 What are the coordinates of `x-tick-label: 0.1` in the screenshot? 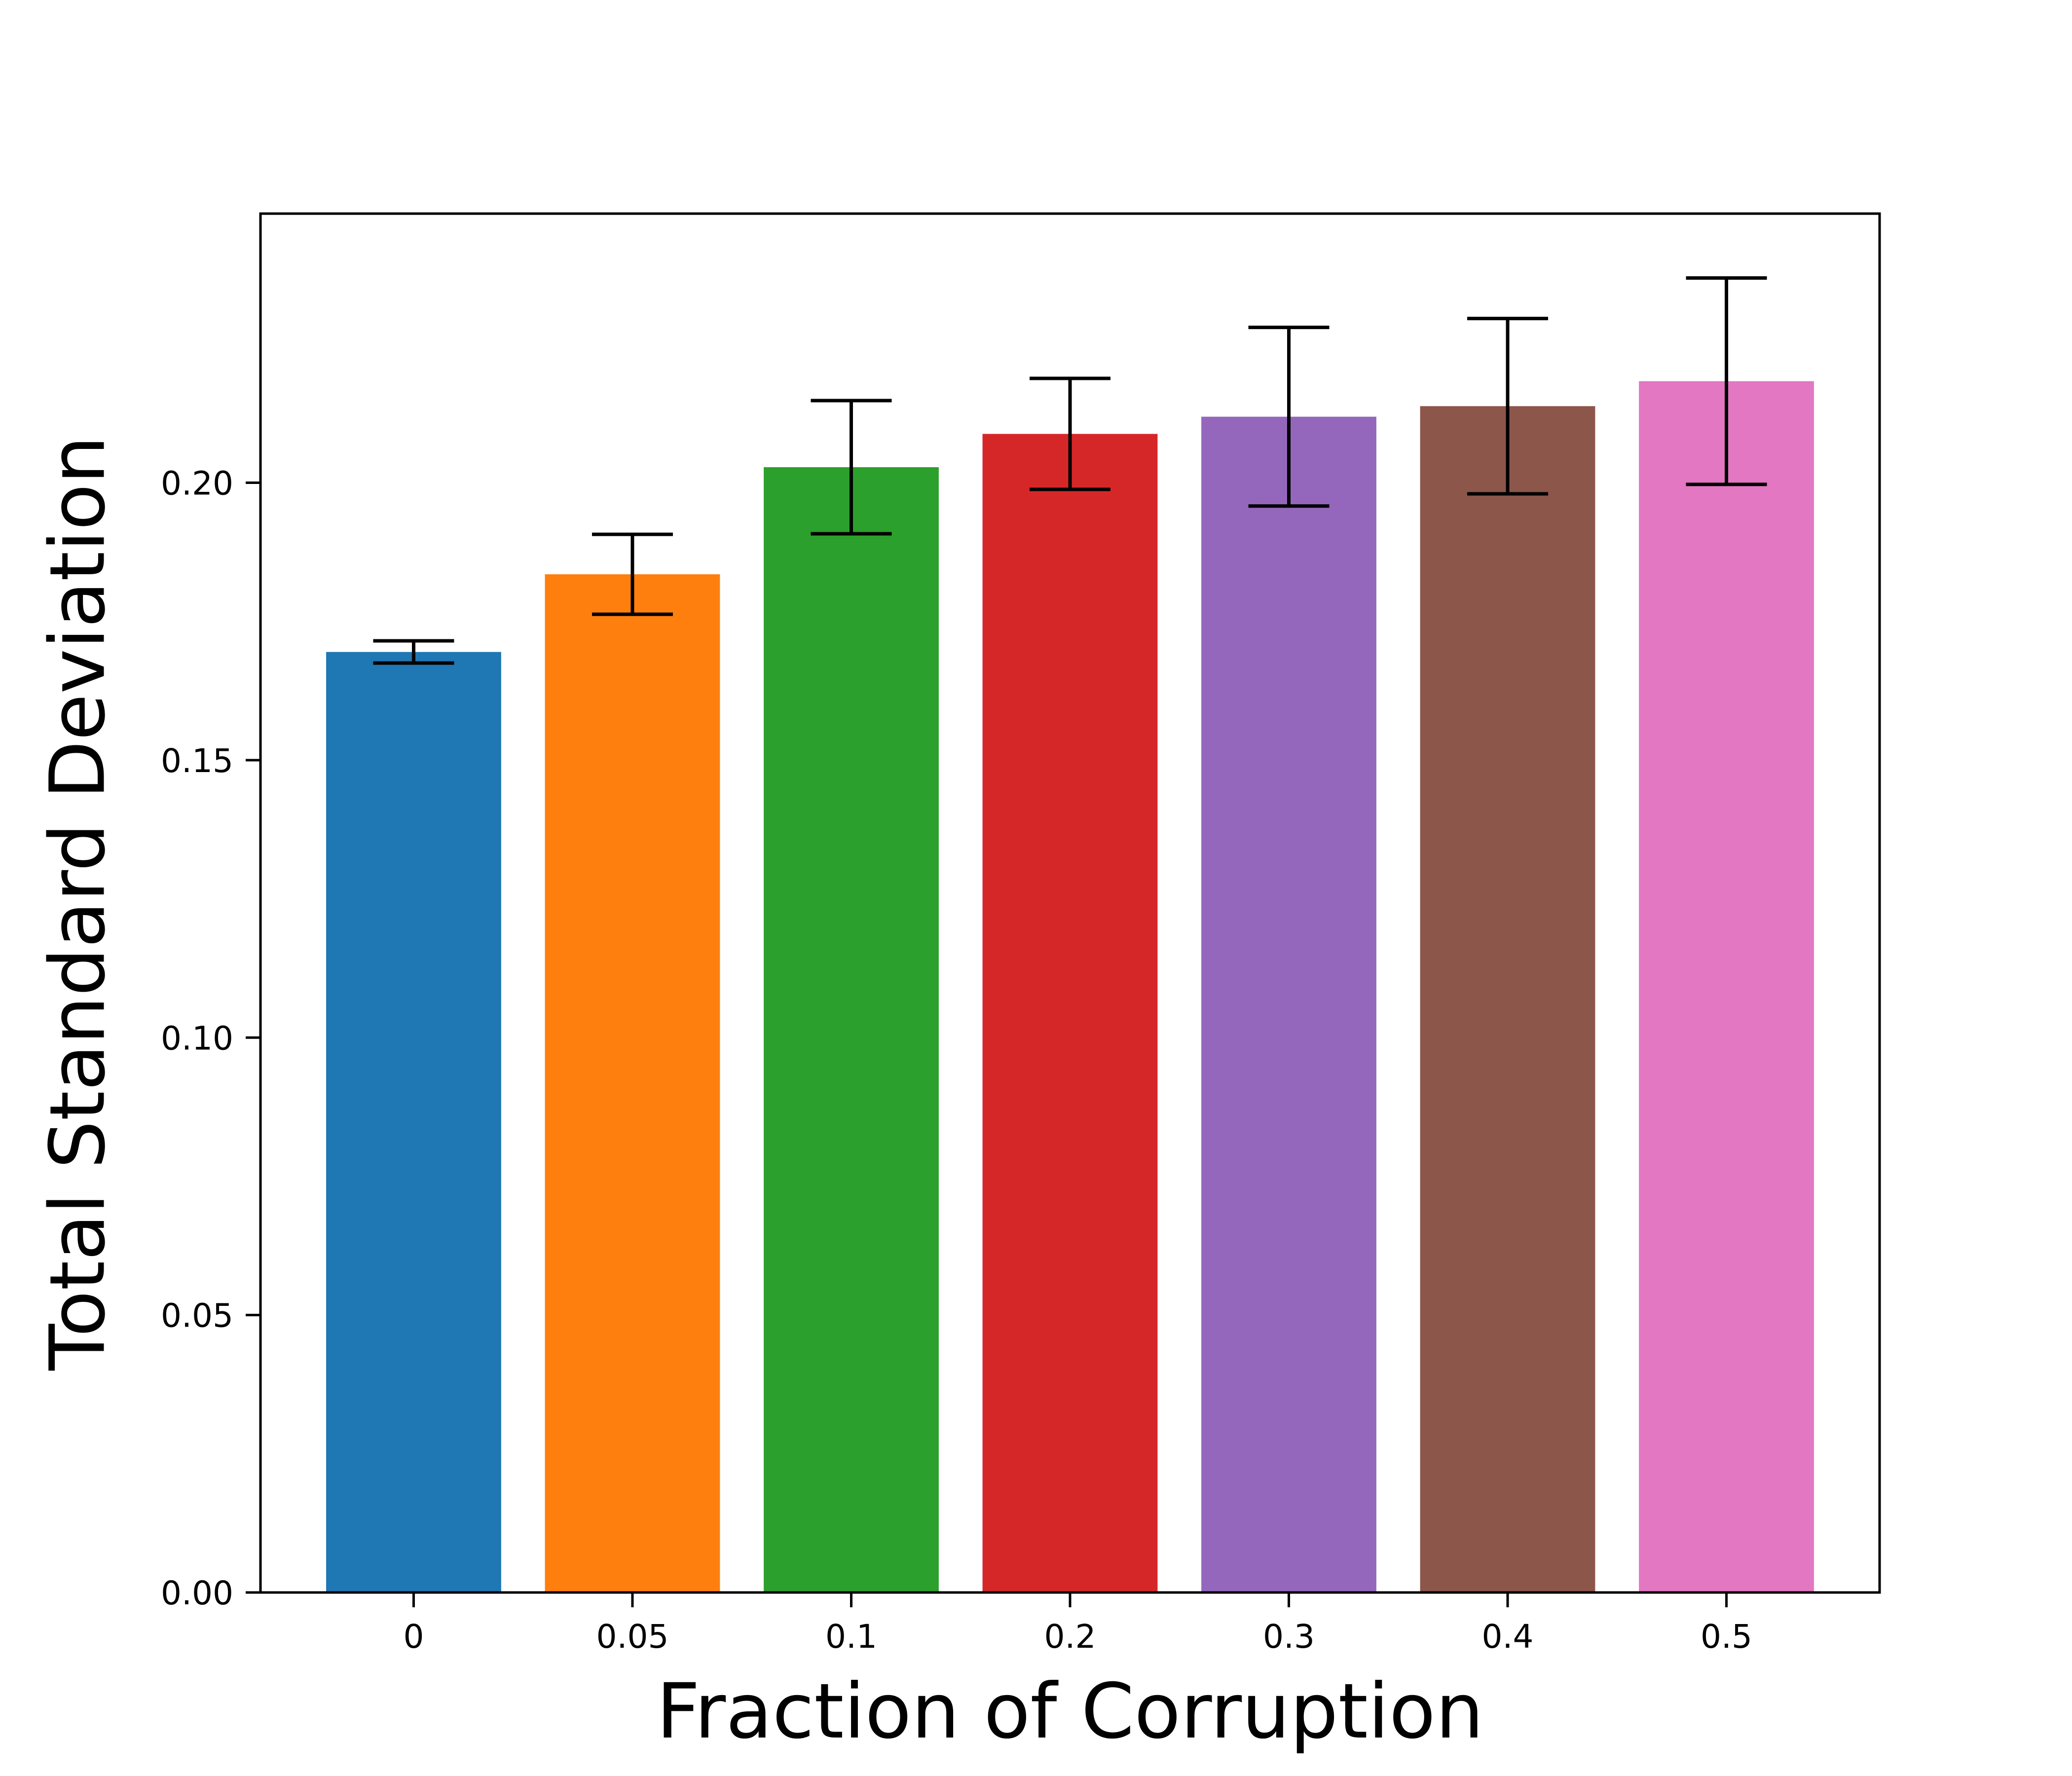 It's located at (851, 1637).